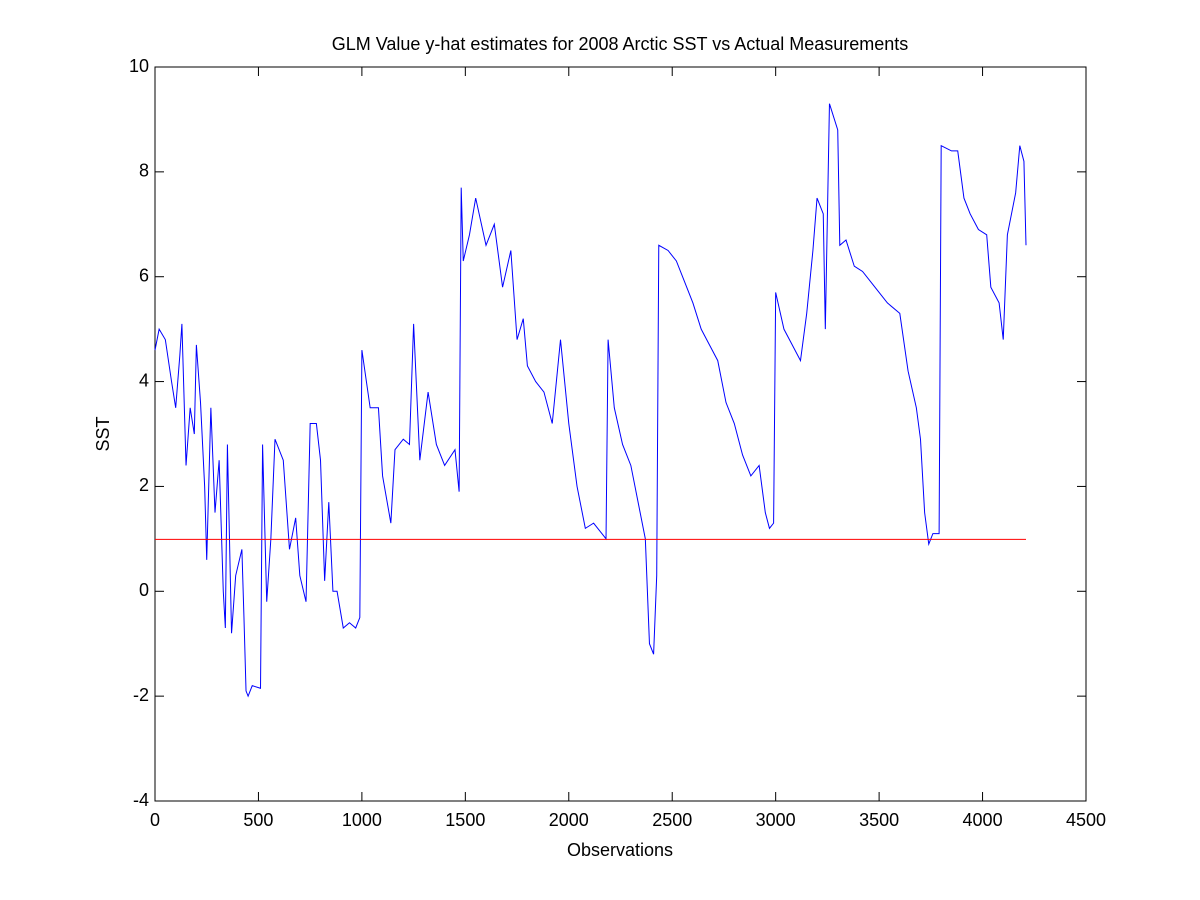 The width and height of the screenshot is (1200, 900). What do you see at coordinates (141, 800) in the screenshot?
I see `y-tick-label: -4` at bounding box center [141, 800].